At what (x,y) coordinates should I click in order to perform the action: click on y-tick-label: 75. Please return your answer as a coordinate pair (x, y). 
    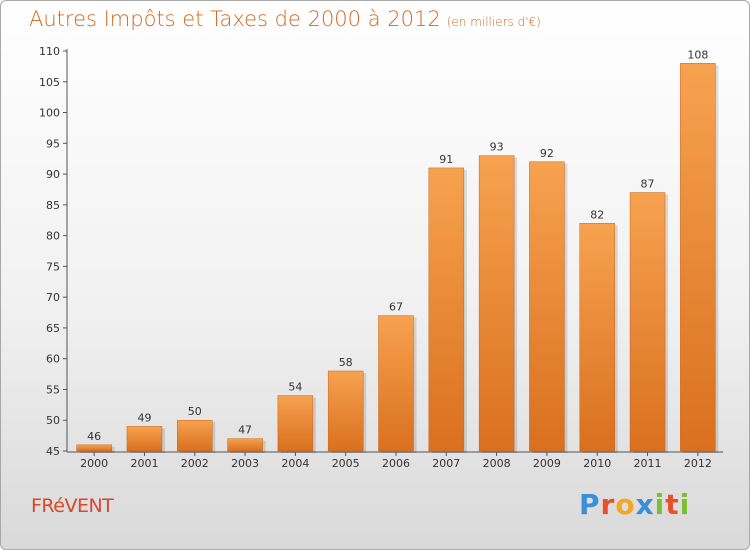
    Looking at the image, I should click on (53, 266).